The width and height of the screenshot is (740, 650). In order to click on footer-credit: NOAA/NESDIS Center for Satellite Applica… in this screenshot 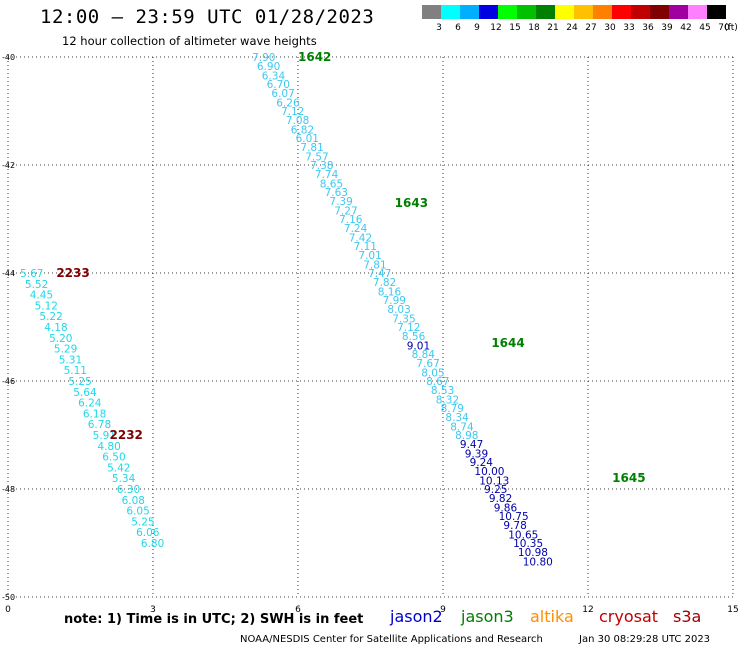, I will do `click(391, 639)`.